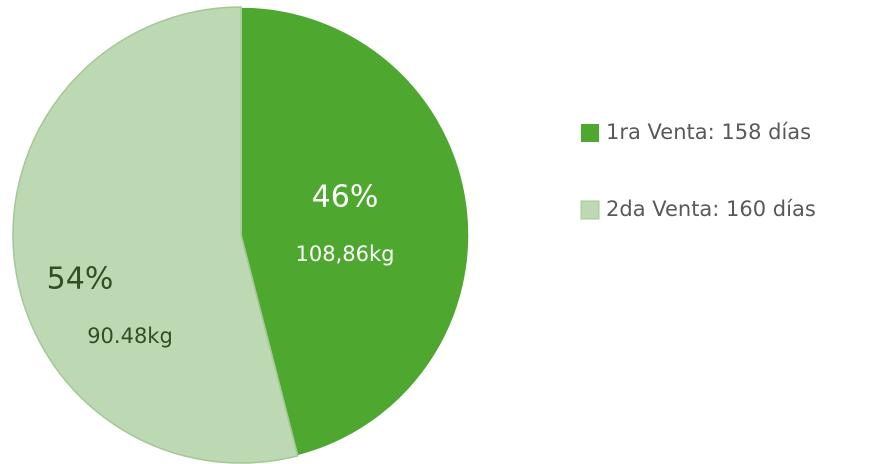 Image resolution: width=877 pixels, height=464 pixels. Describe the element at coordinates (345, 197) in the screenshot. I see `data-label: 46%` at that location.